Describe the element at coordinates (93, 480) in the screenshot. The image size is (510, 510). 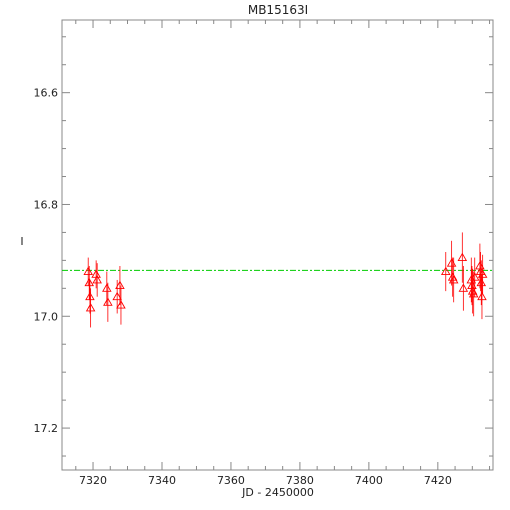
I see `x-tick-label: 7320` at that location.